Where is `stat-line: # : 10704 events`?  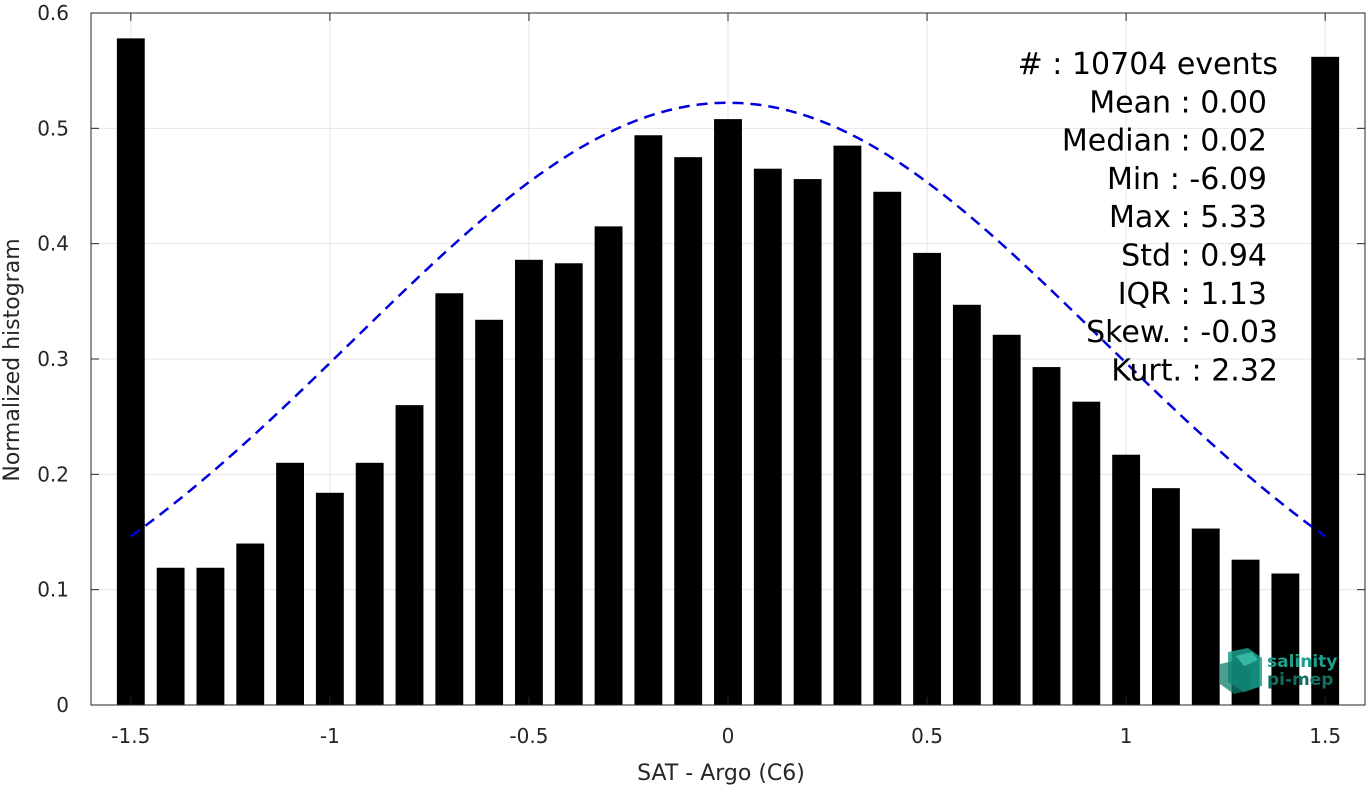
stat-line: # : 10704 events is located at coordinates (1148, 64).